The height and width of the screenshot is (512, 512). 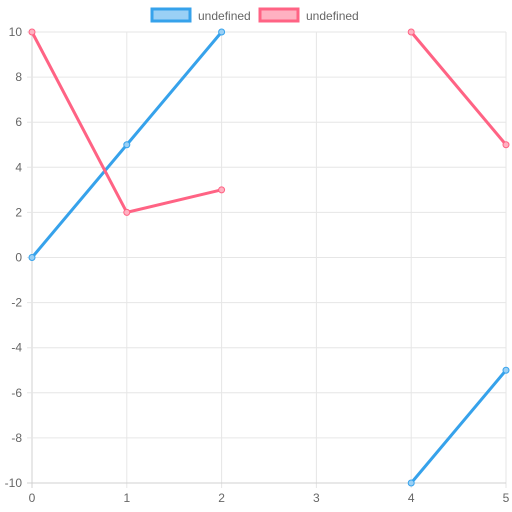 I want to click on x-axis: 0 1 2 3 4 5, so click(x=269, y=498).